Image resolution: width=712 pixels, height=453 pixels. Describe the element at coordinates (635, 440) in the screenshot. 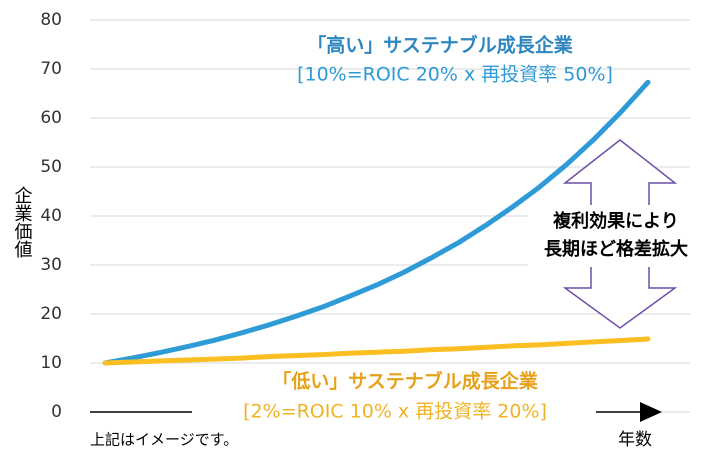

I see `x-axis-label: 年数` at that location.